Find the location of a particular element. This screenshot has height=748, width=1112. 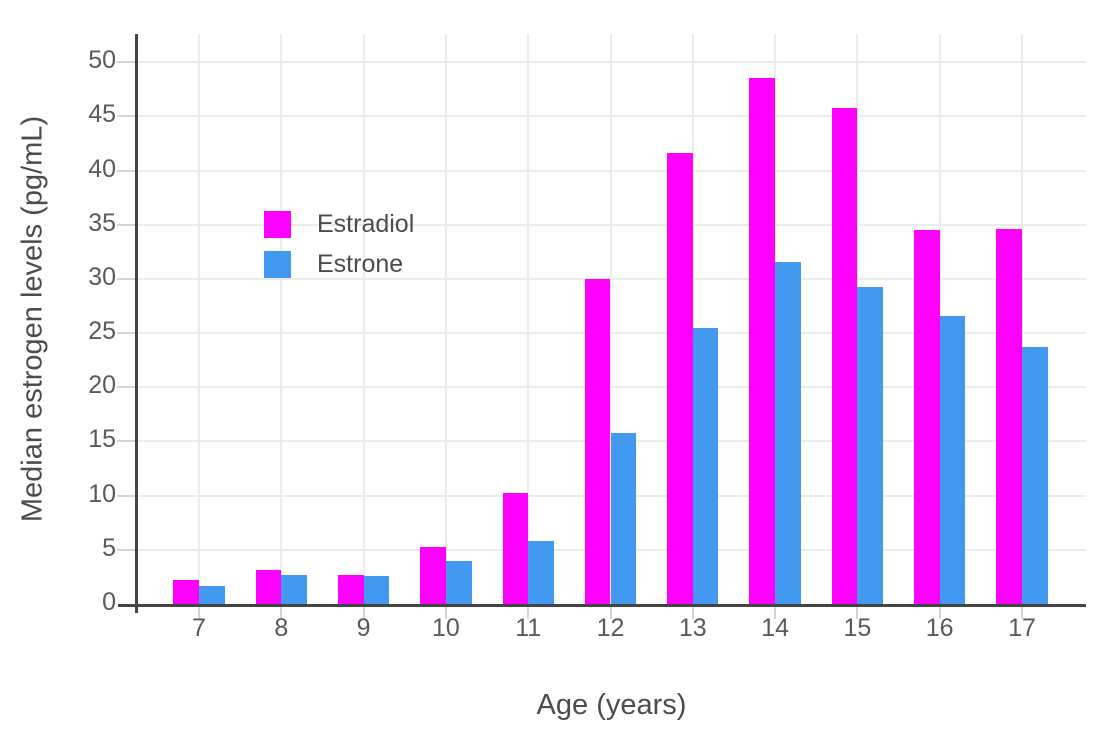

y-tick-label: 50 is located at coordinates (102, 60).